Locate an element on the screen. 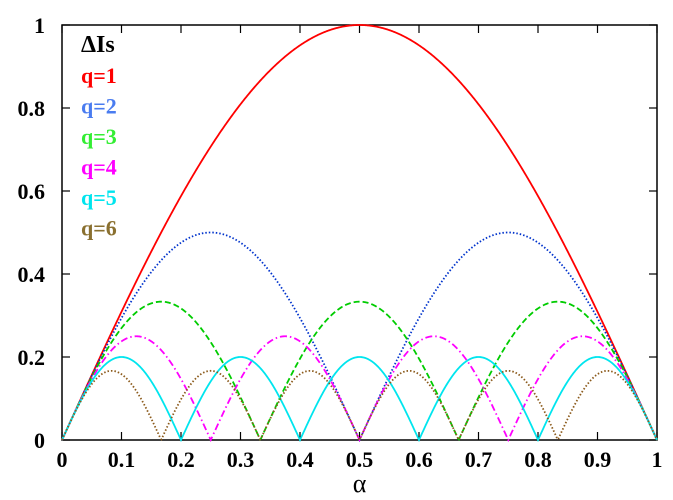 The image size is (673, 500). x-tick-label: 0.6 is located at coordinates (419, 459).